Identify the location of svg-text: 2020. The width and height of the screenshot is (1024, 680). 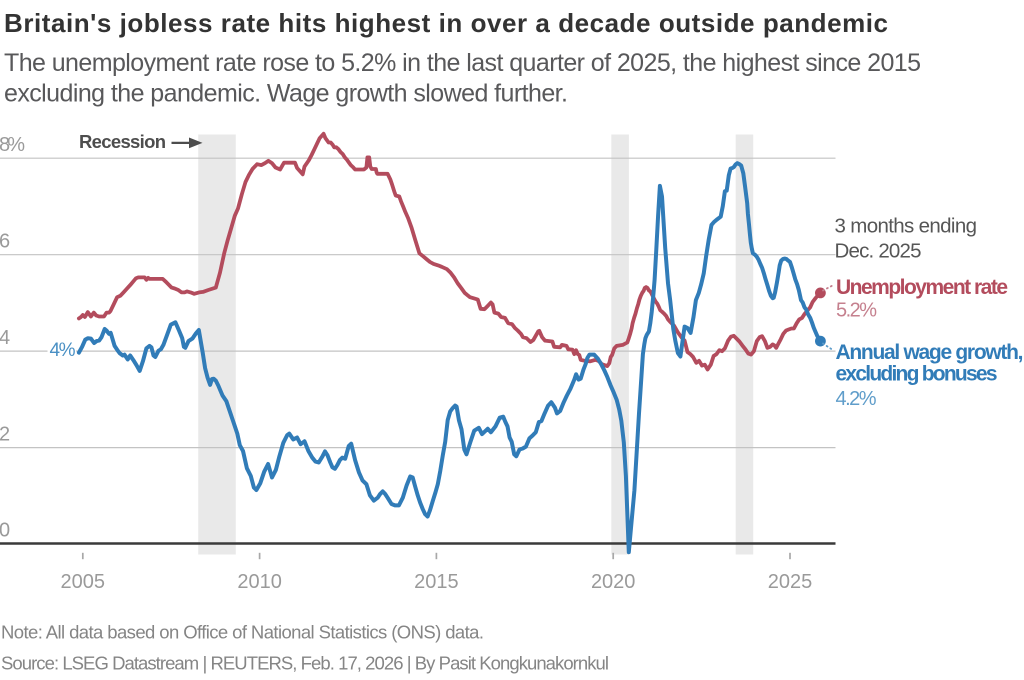
(613, 582).